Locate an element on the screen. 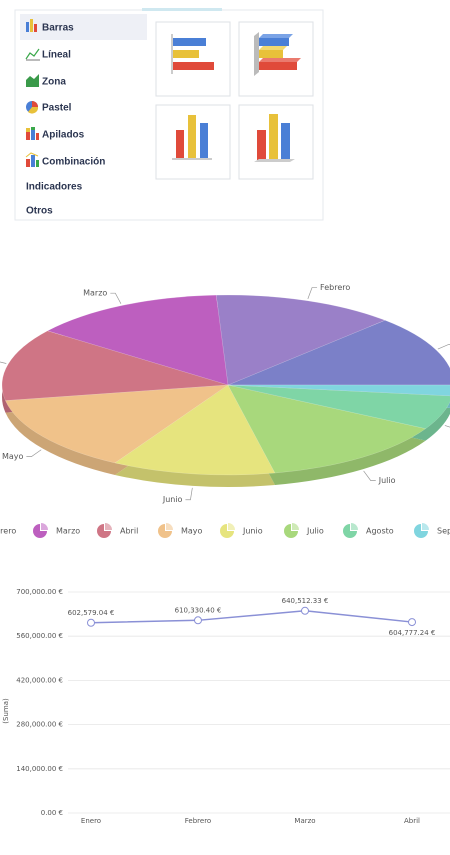 Image resolution: width=450 pixels, height=855 pixels. slice-label: Junio is located at coordinates (172, 499).